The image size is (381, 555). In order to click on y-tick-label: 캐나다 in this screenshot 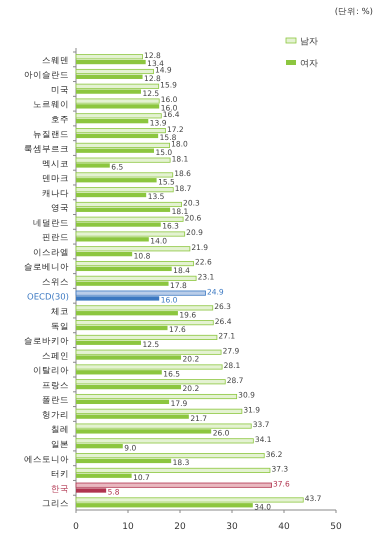, I will do `click(55, 193)`.